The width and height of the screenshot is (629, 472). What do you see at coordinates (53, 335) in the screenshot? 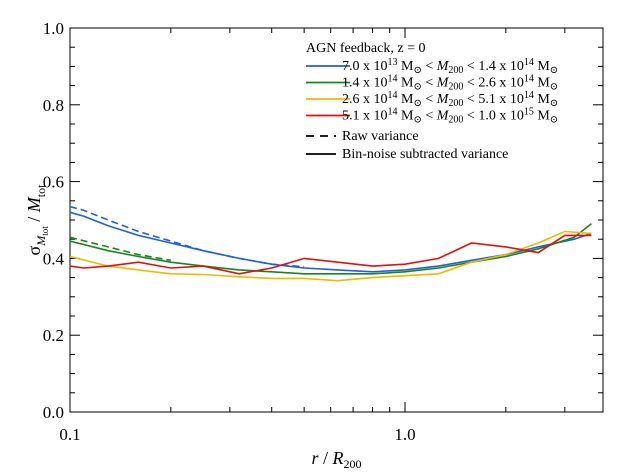
I see `y-tick-label: 0.2` at bounding box center [53, 335].